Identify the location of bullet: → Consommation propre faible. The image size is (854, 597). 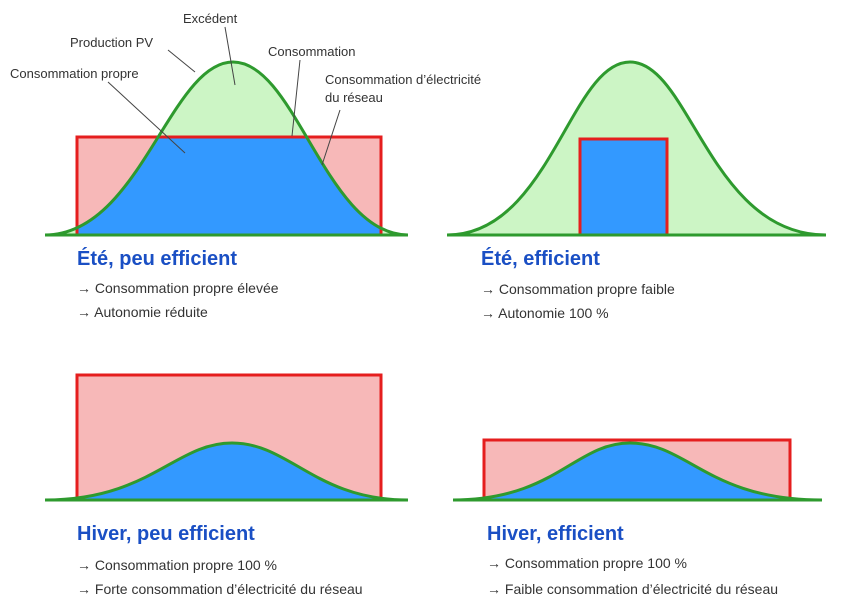
(578, 289).